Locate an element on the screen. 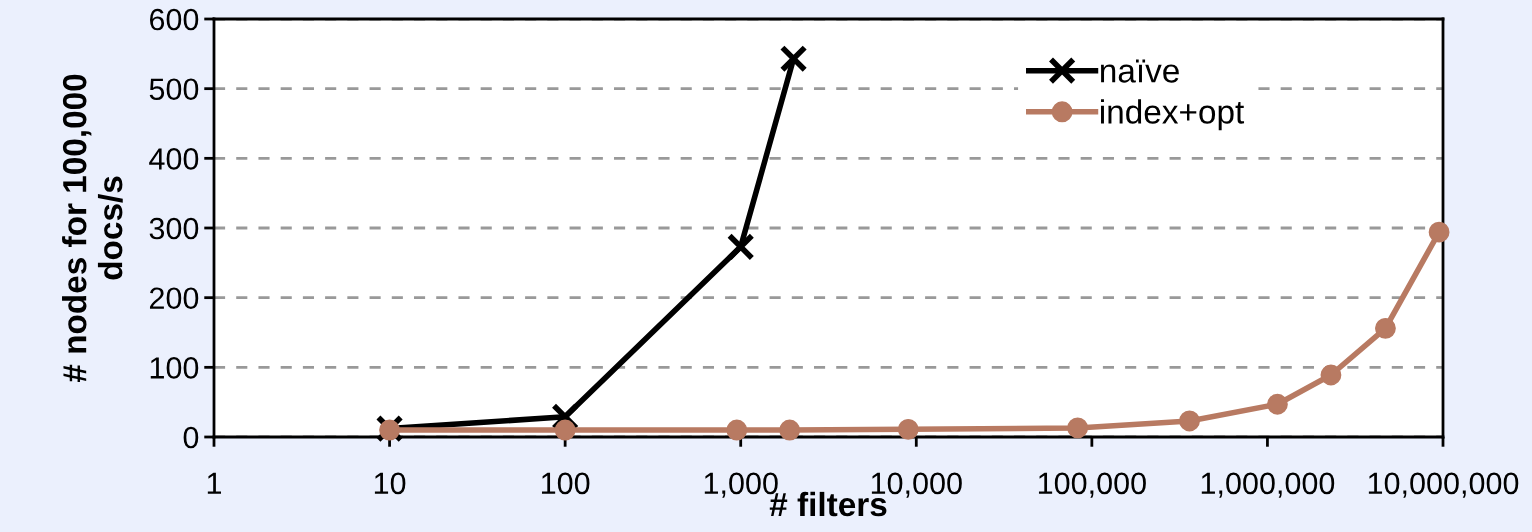 The height and width of the screenshot is (532, 1532). x-tick-label: 100,000 is located at coordinates (1092, 485).